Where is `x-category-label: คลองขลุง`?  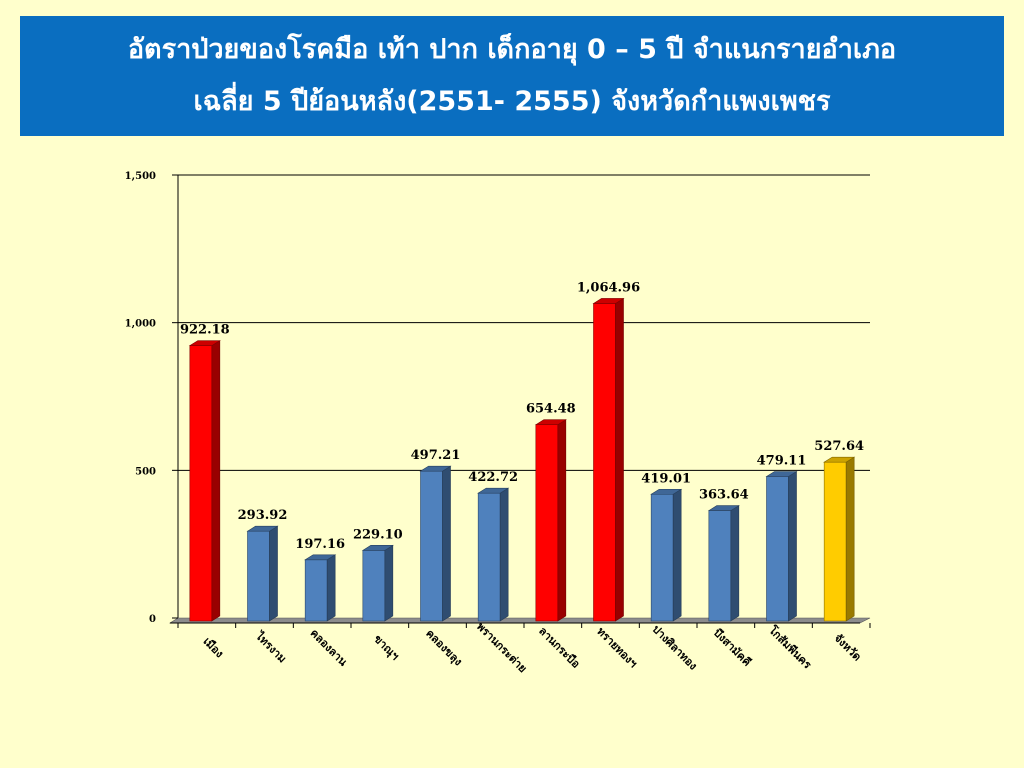
x-category-label: คลองขลุง is located at coordinates (444, 648).